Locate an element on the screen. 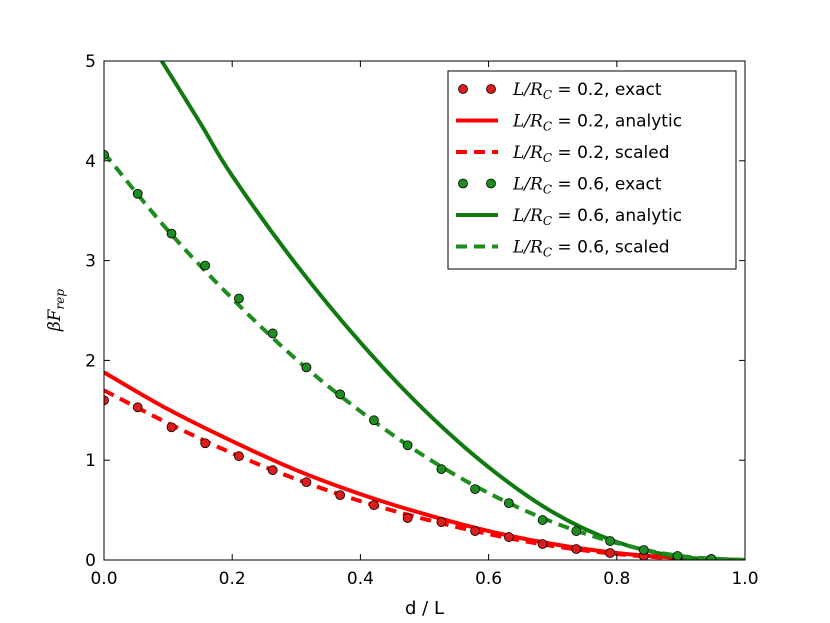 The height and width of the screenshot is (623, 830). y-tick-label-1: 1 is located at coordinates (90, 461).